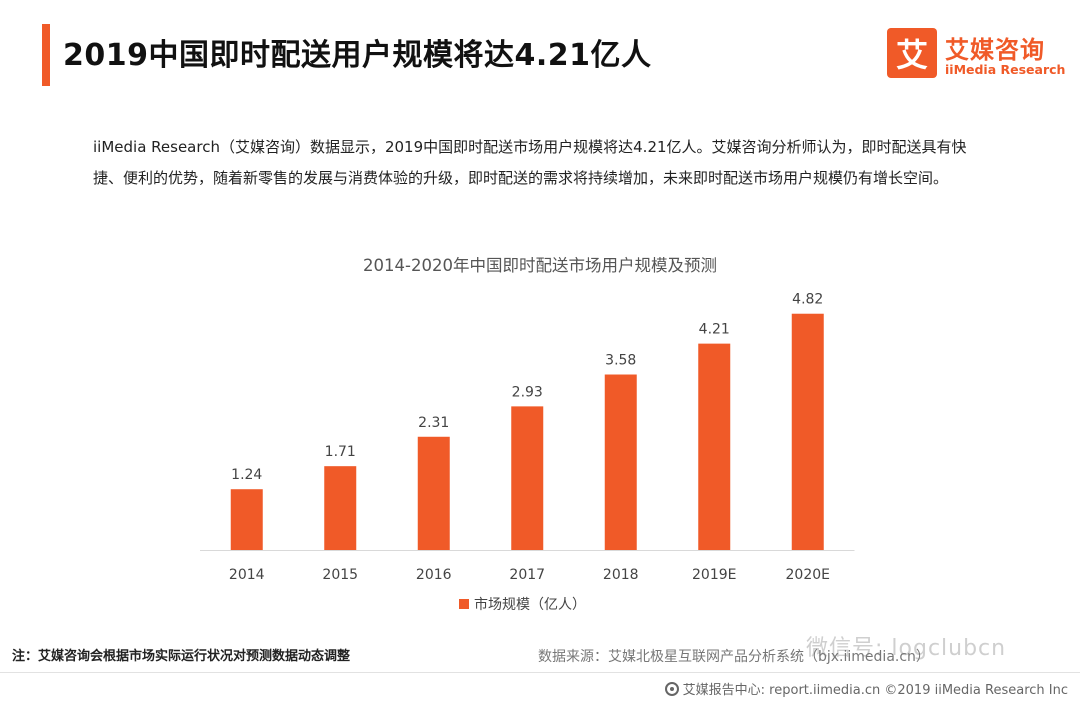 Image resolution: width=1080 pixels, height=702 pixels. Describe the element at coordinates (671, 688) in the screenshot. I see `globe-icon` at that location.